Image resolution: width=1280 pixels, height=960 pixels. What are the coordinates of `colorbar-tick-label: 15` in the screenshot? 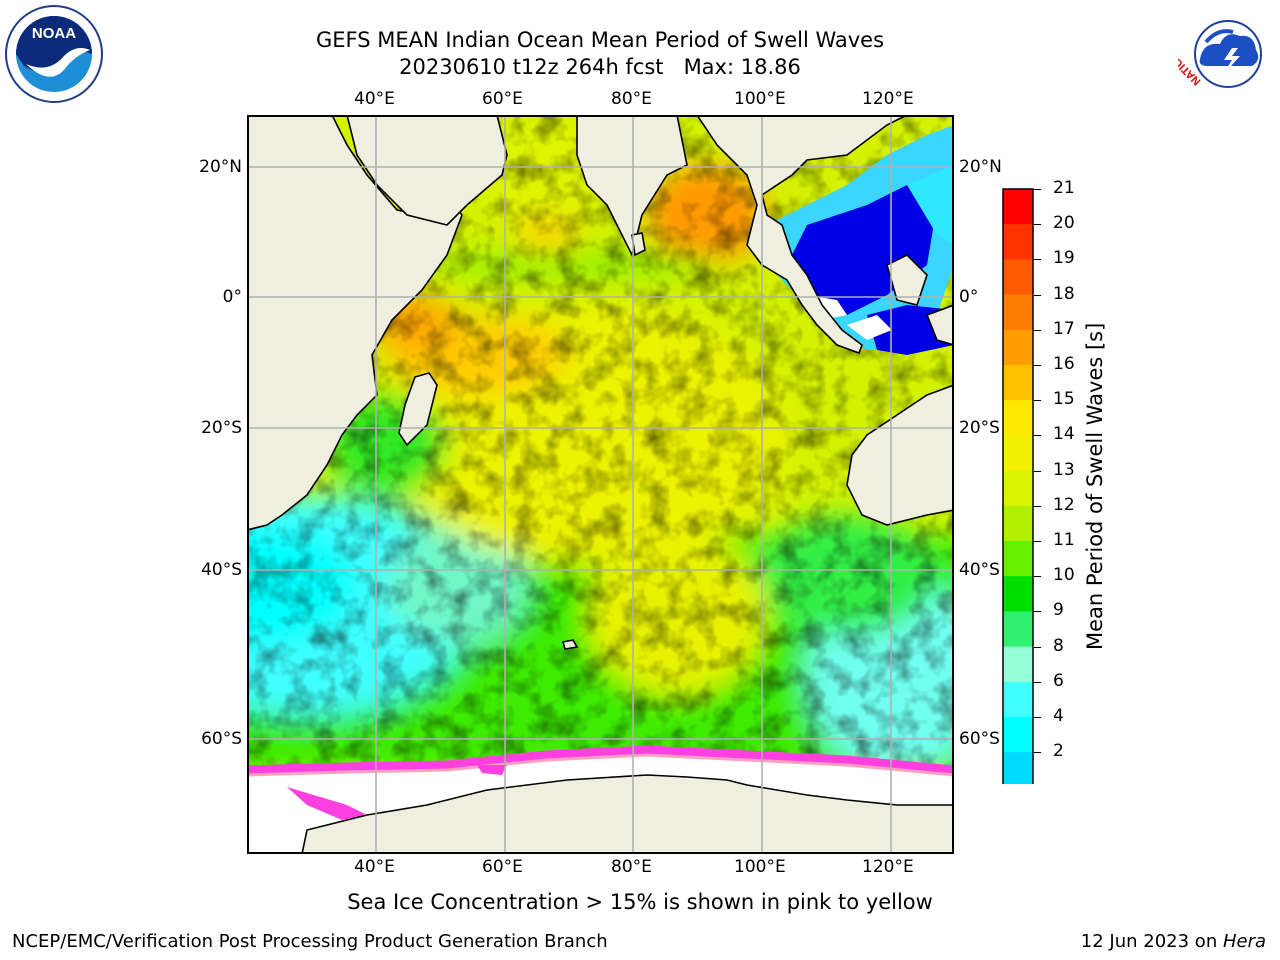 It's located at (1064, 399).